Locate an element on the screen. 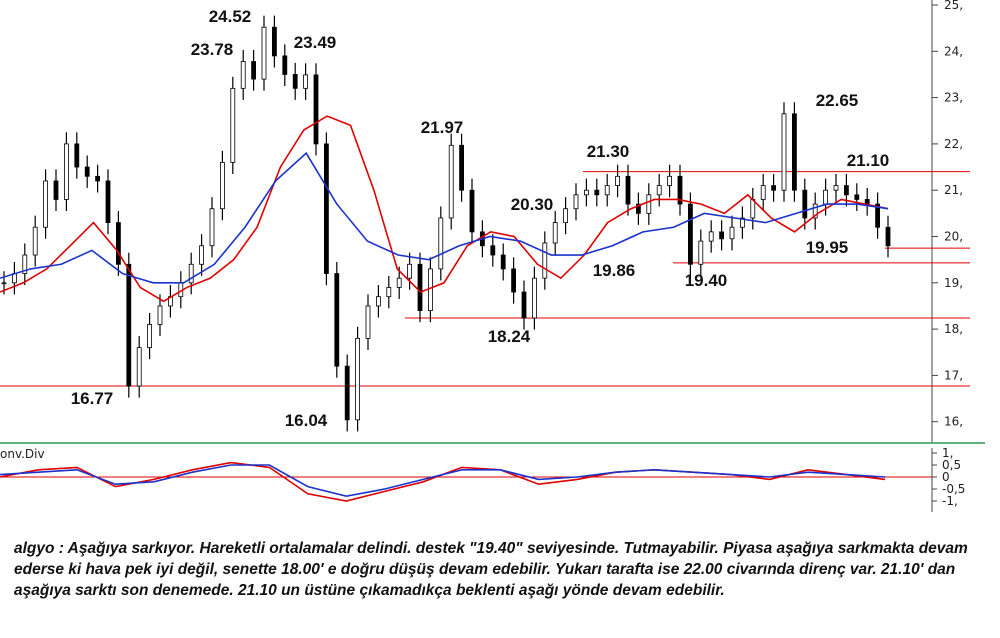  indicator-panel: 1,0,50-0,5-1, onv.Div is located at coordinates (482, 479).